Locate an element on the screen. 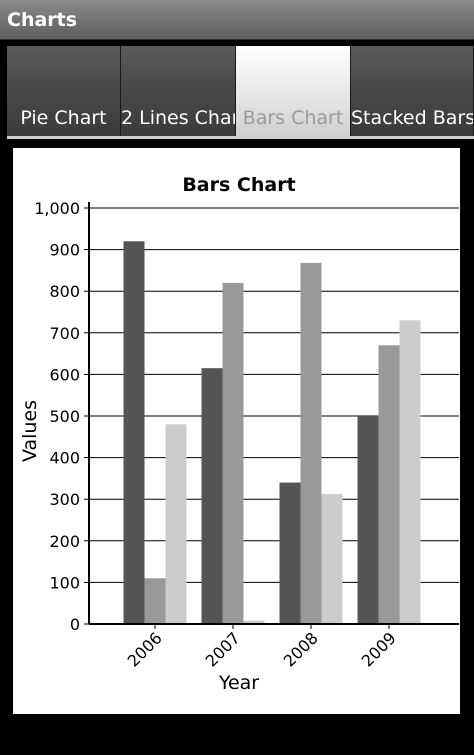 The height and width of the screenshot is (755, 474). y-tick-label: 400 is located at coordinates (64, 458).